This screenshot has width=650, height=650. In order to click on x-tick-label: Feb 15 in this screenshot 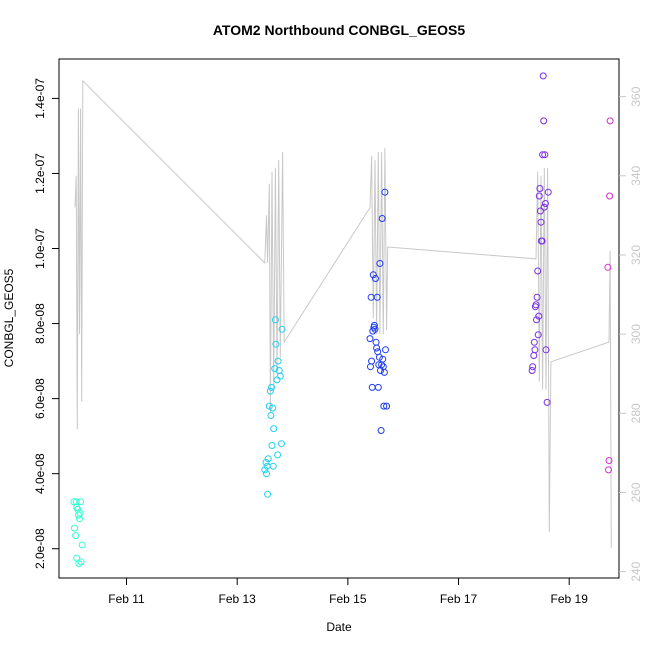, I will do `click(348, 599)`.